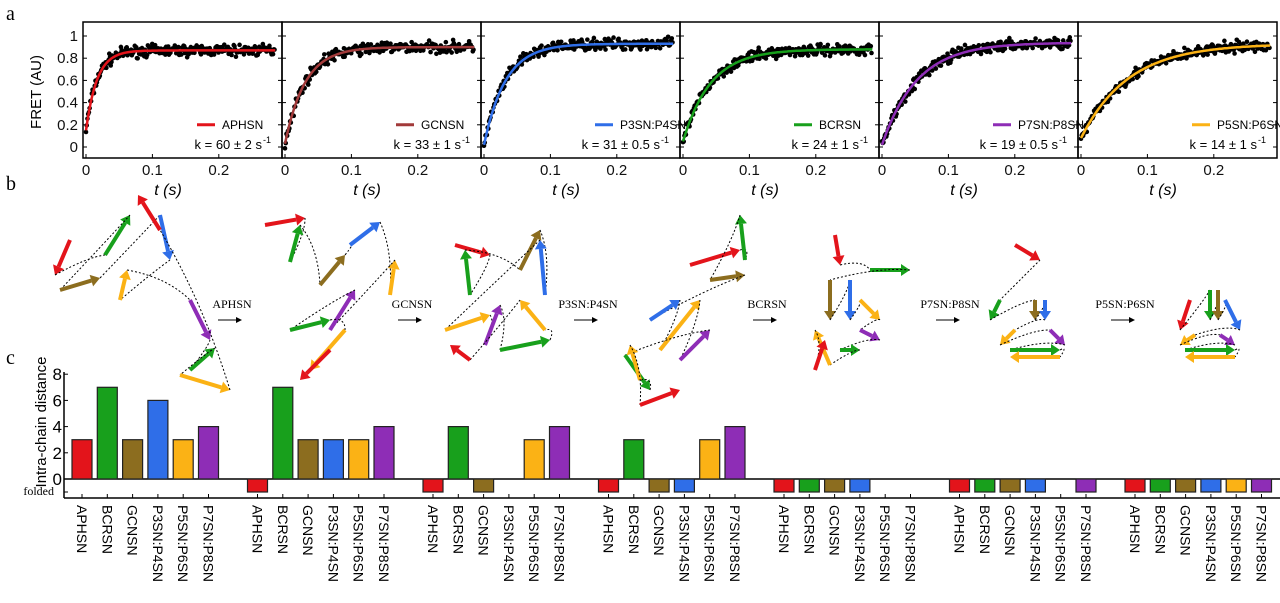 This screenshot has width=1280, height=603. I want to click on category-label: P7SN:P8SN, so click(1086, 543).